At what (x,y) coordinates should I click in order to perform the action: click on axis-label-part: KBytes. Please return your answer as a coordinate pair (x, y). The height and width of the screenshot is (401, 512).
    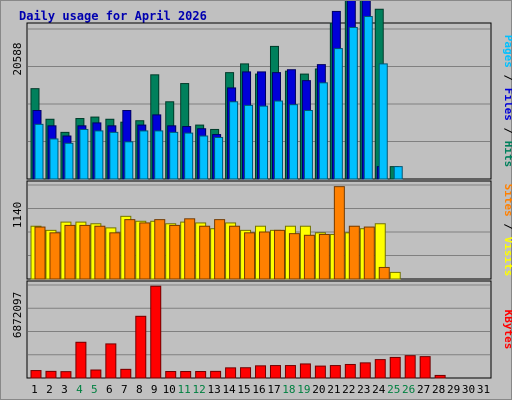
    Looking at the image, I should click on (507, 330).